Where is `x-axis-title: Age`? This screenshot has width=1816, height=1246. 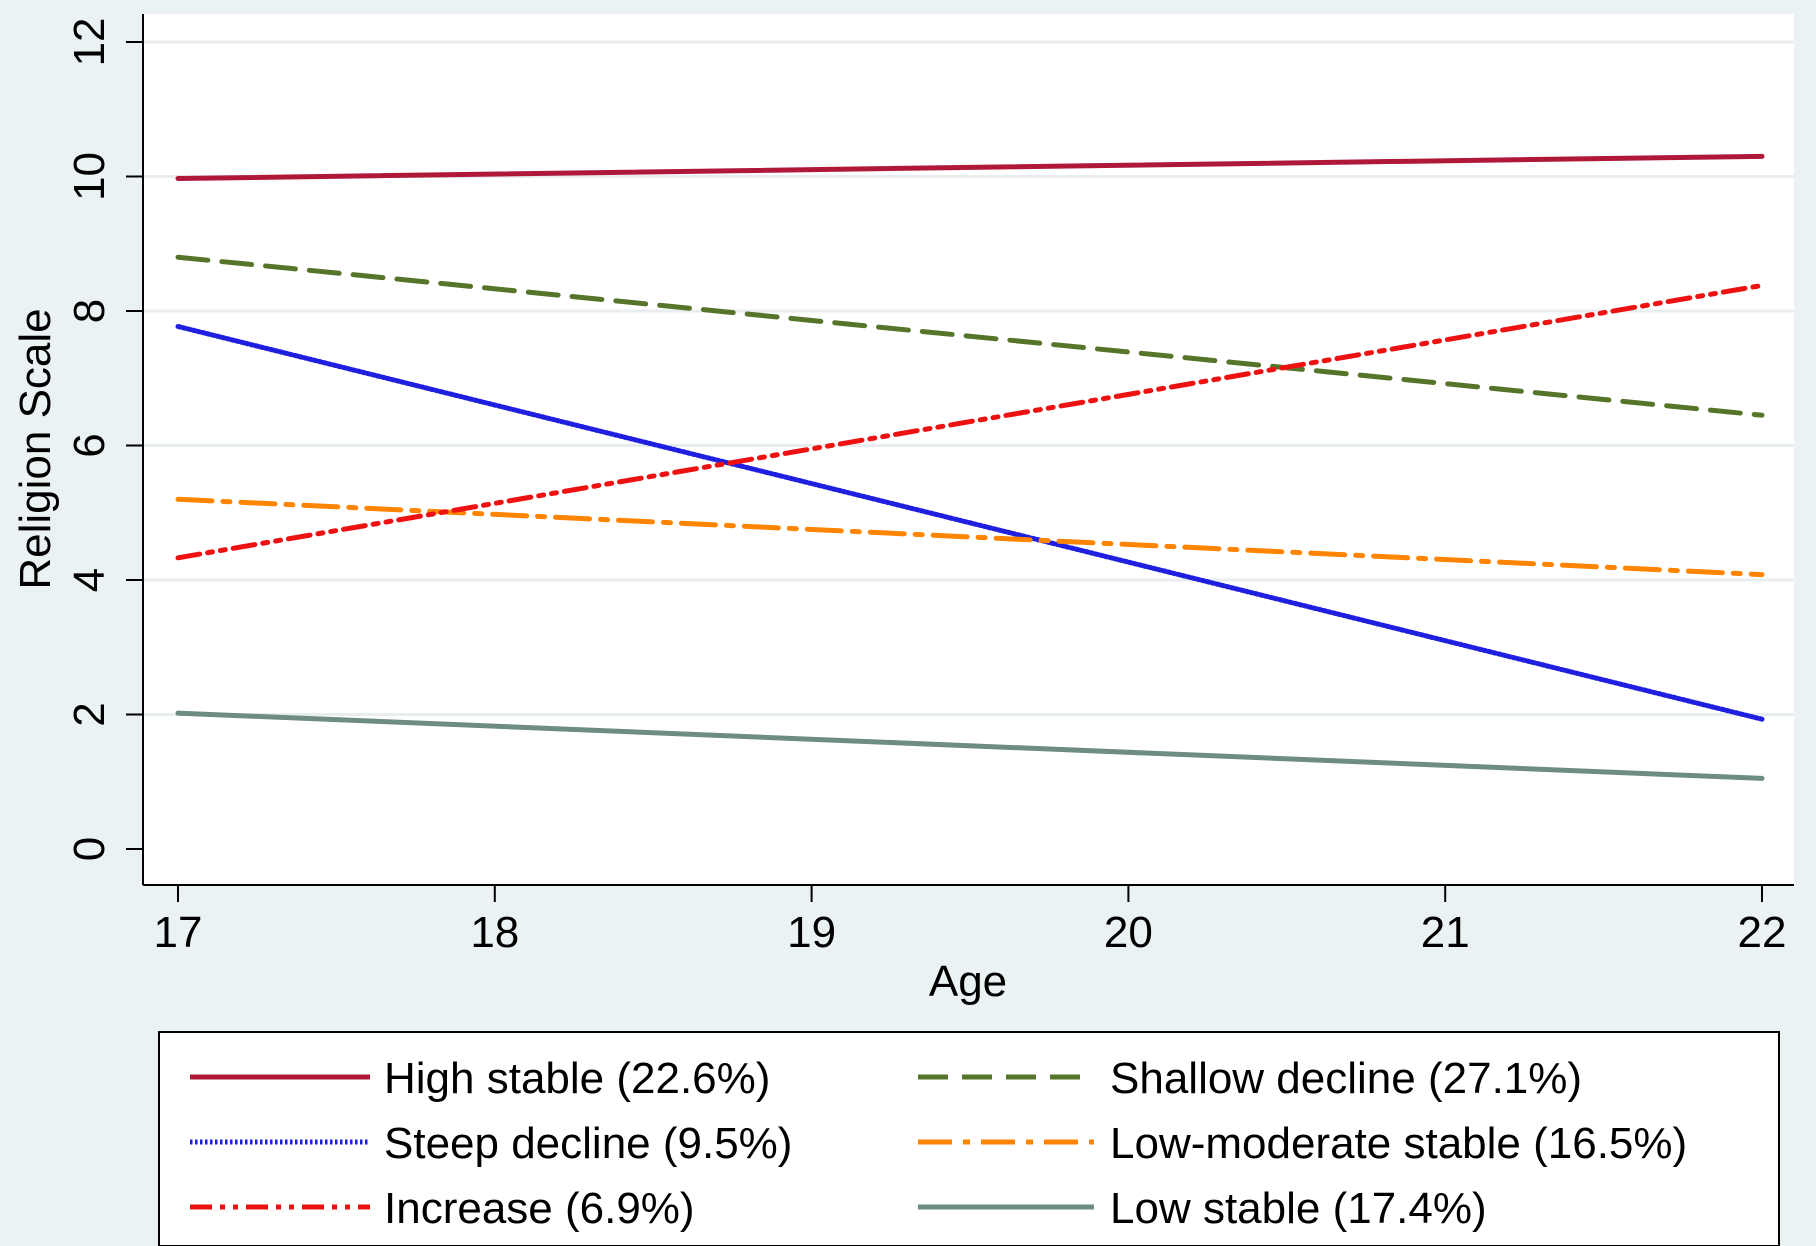
x-axis-title: Age is located at coordinates (968, 981).